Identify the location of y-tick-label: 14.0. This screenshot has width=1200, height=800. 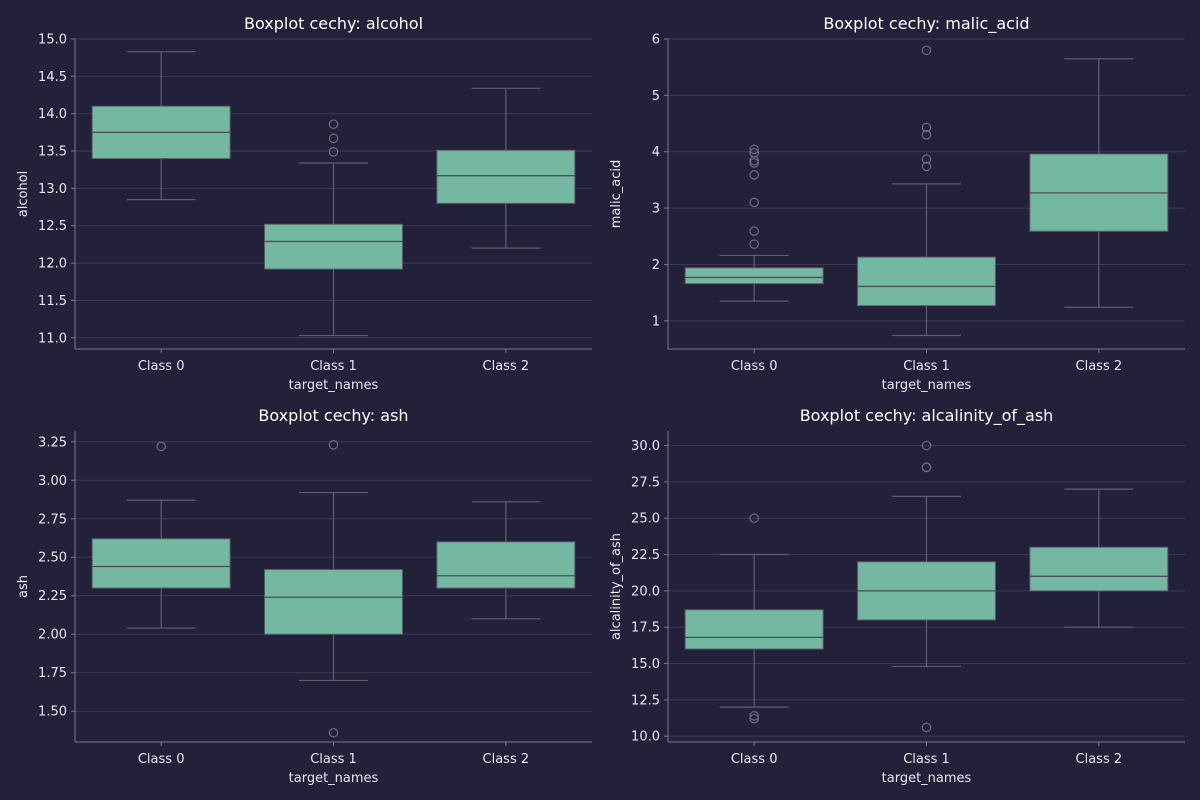
(52, 114).